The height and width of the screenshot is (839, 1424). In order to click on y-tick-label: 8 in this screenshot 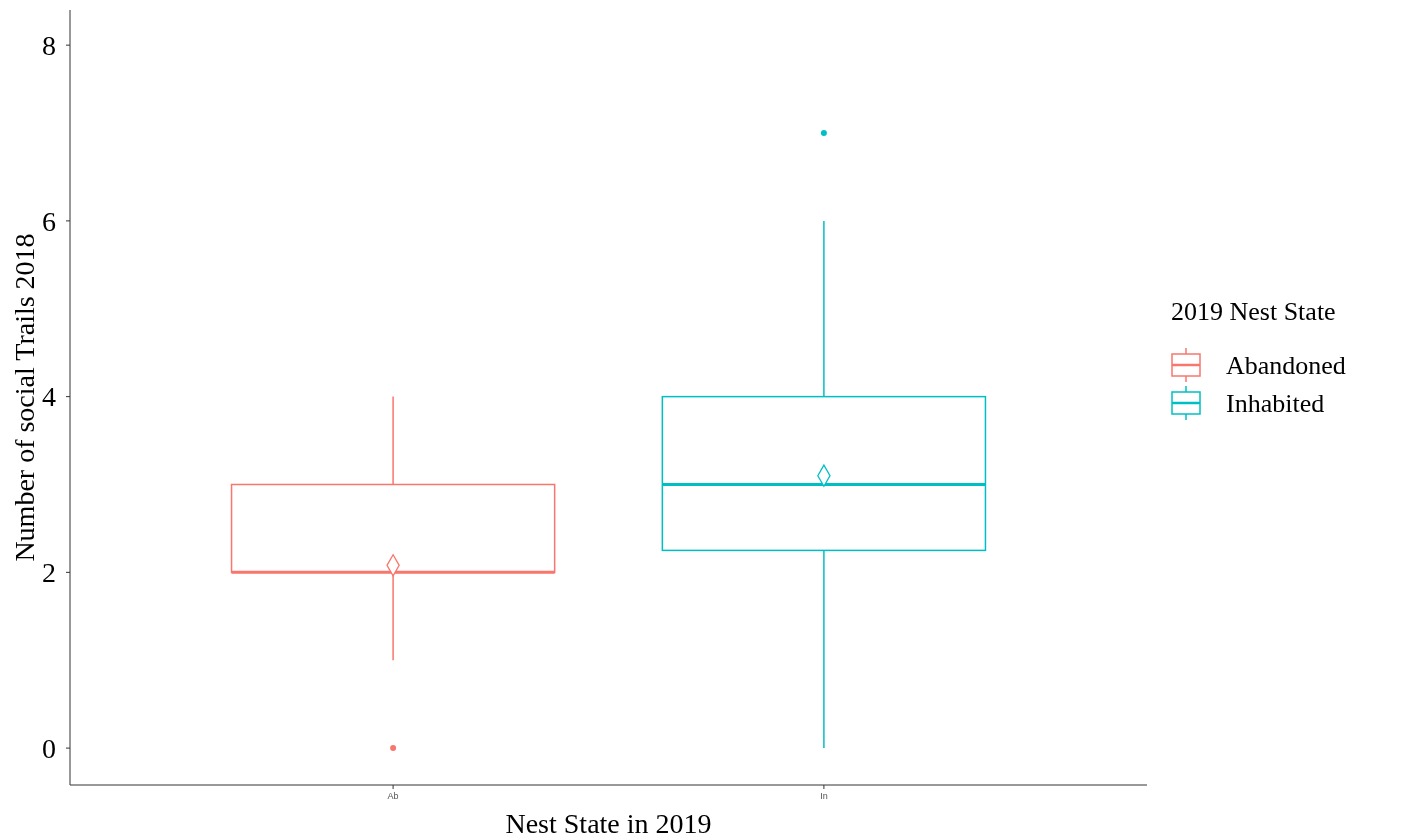, I will do `click(49, 45)`.